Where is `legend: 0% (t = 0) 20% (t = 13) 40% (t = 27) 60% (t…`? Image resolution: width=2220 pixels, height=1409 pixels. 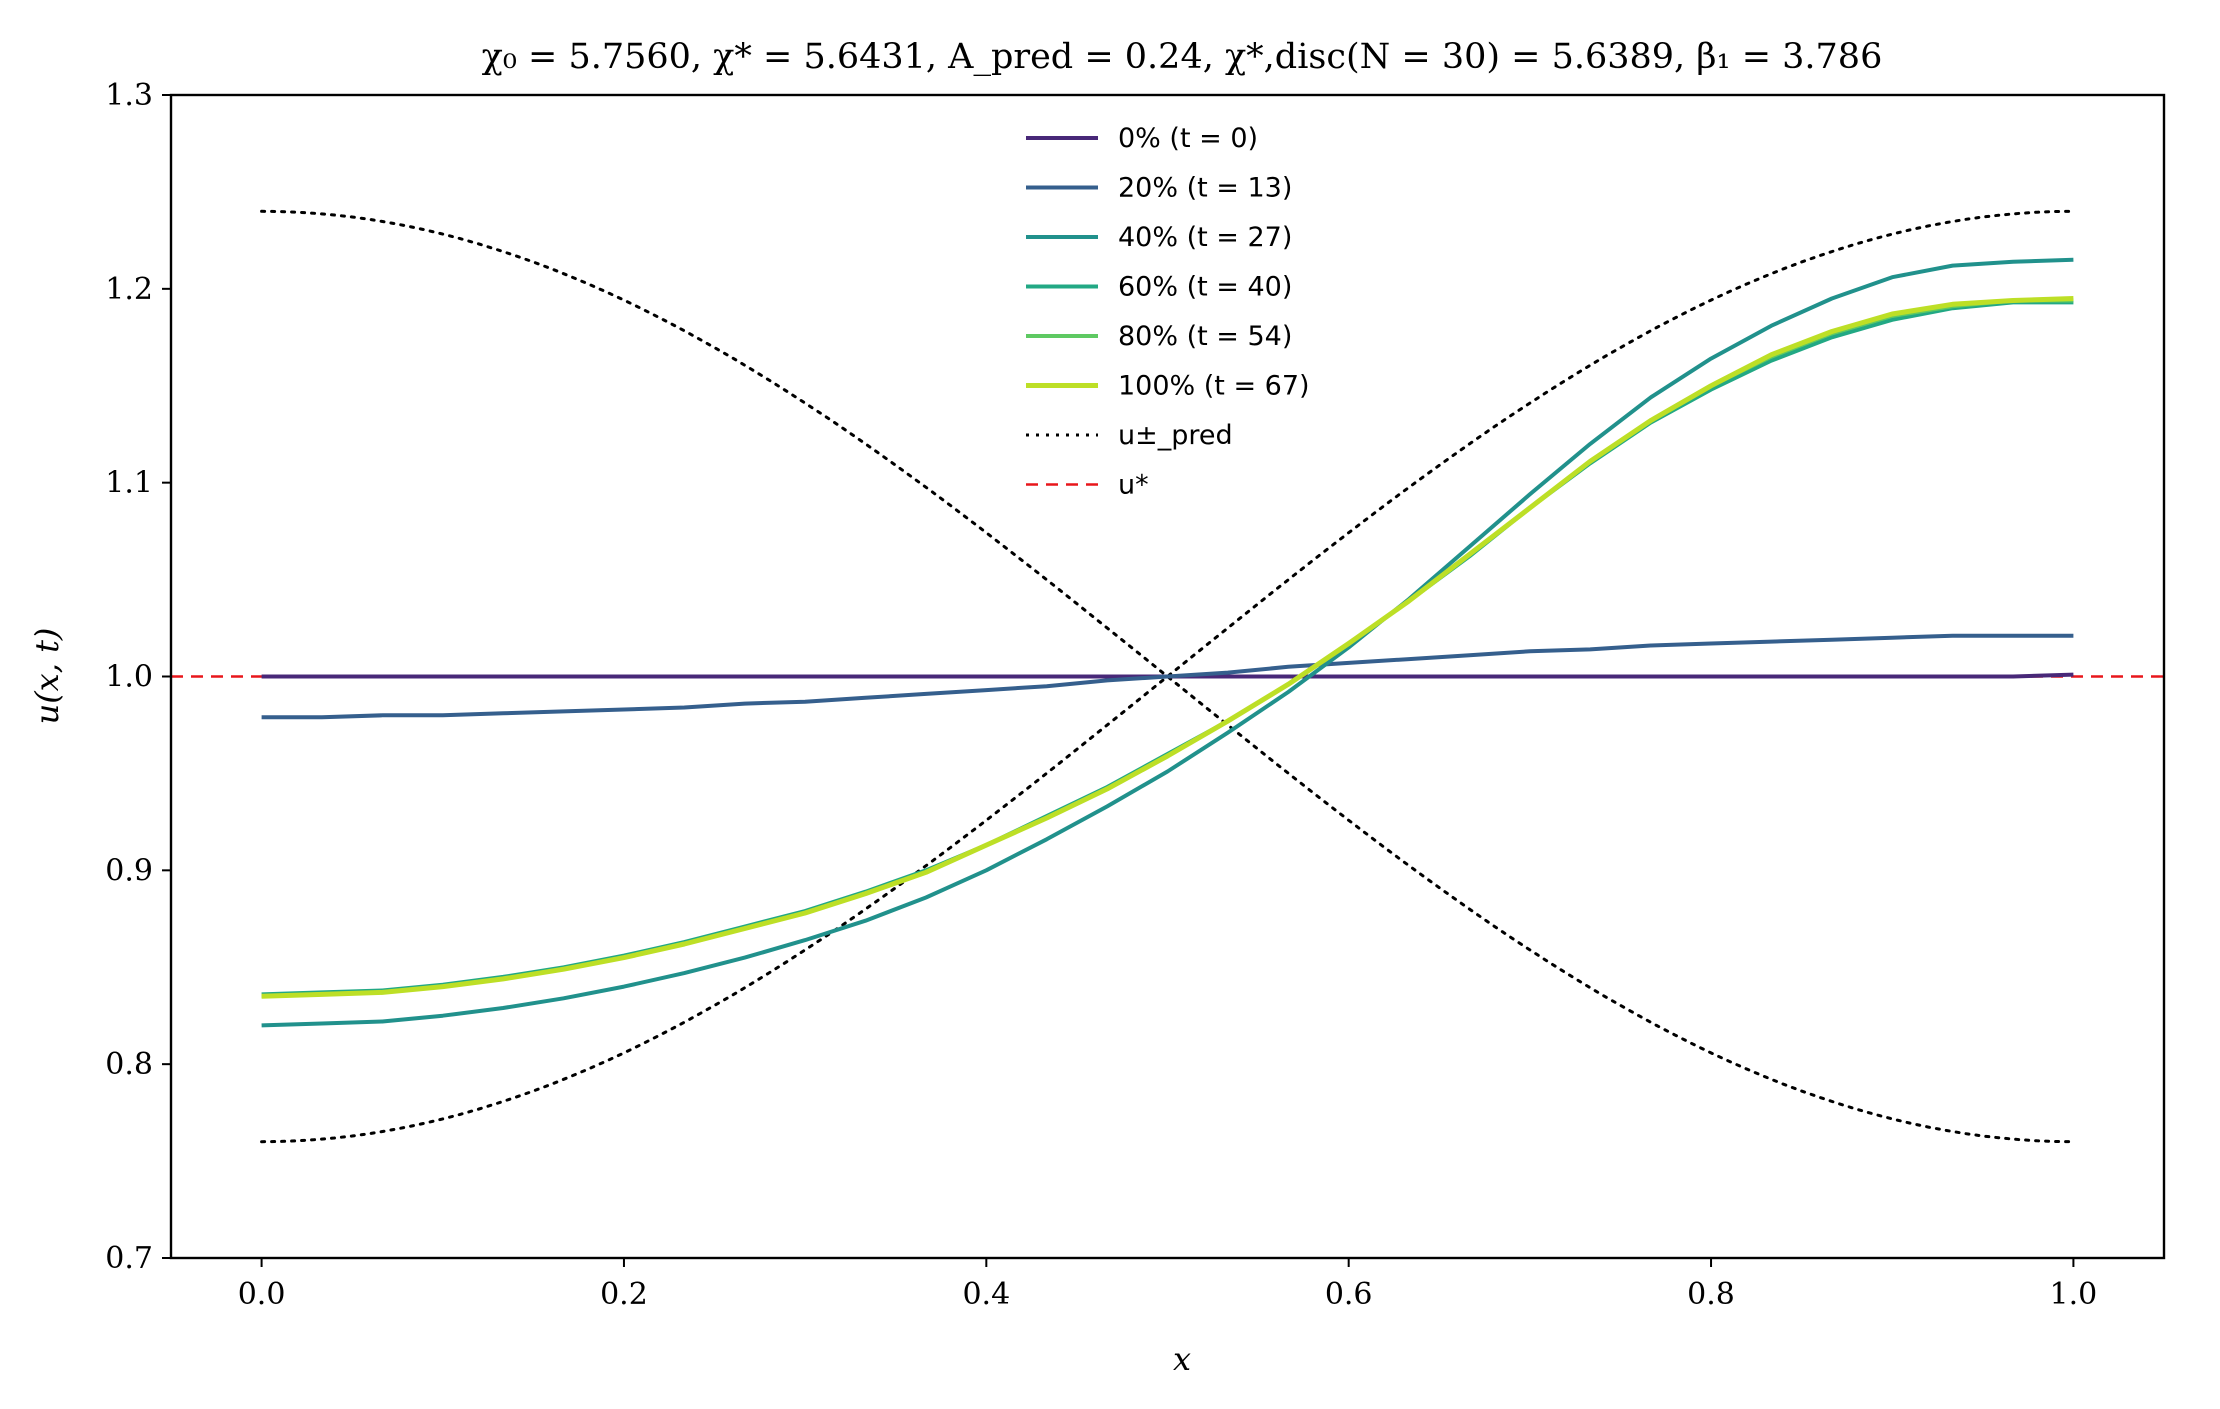
legend: 0% (t = 0) 20% (t = 13) 40% (t = 27) 60% (t… is located at coordinates (1168, 312).